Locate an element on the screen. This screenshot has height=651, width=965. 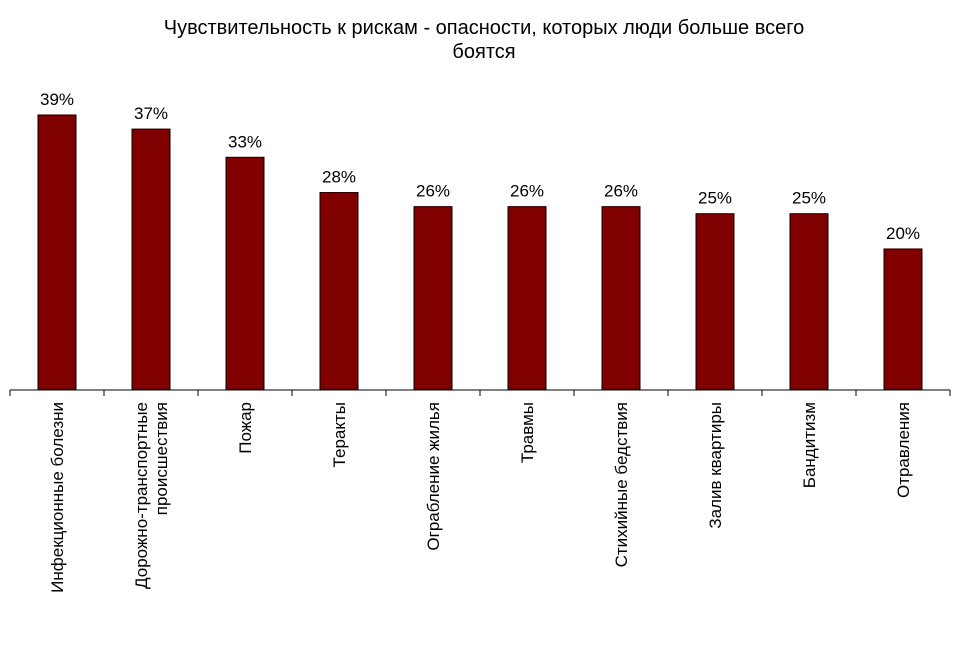
bar-value-label: 39% is located at coordinates (57, 99).